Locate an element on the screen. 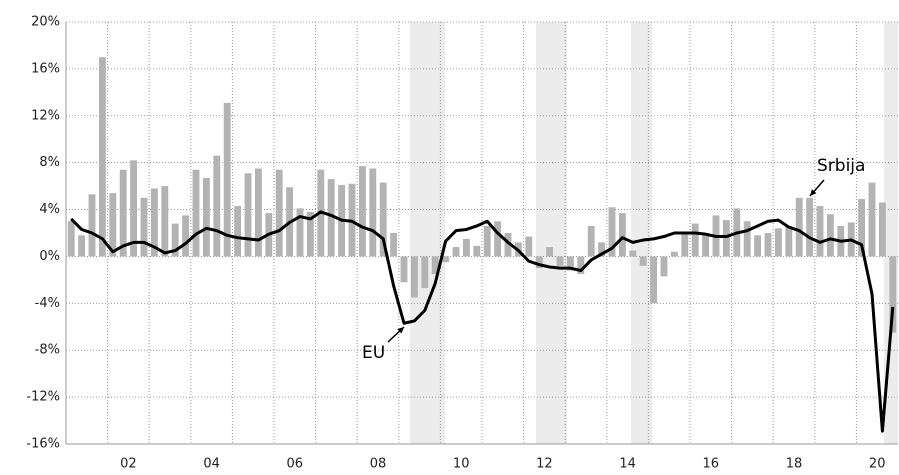 The height and width of the screenshot is (475, 899). y-tick-label: -8% is located at coordinates (47, 350).